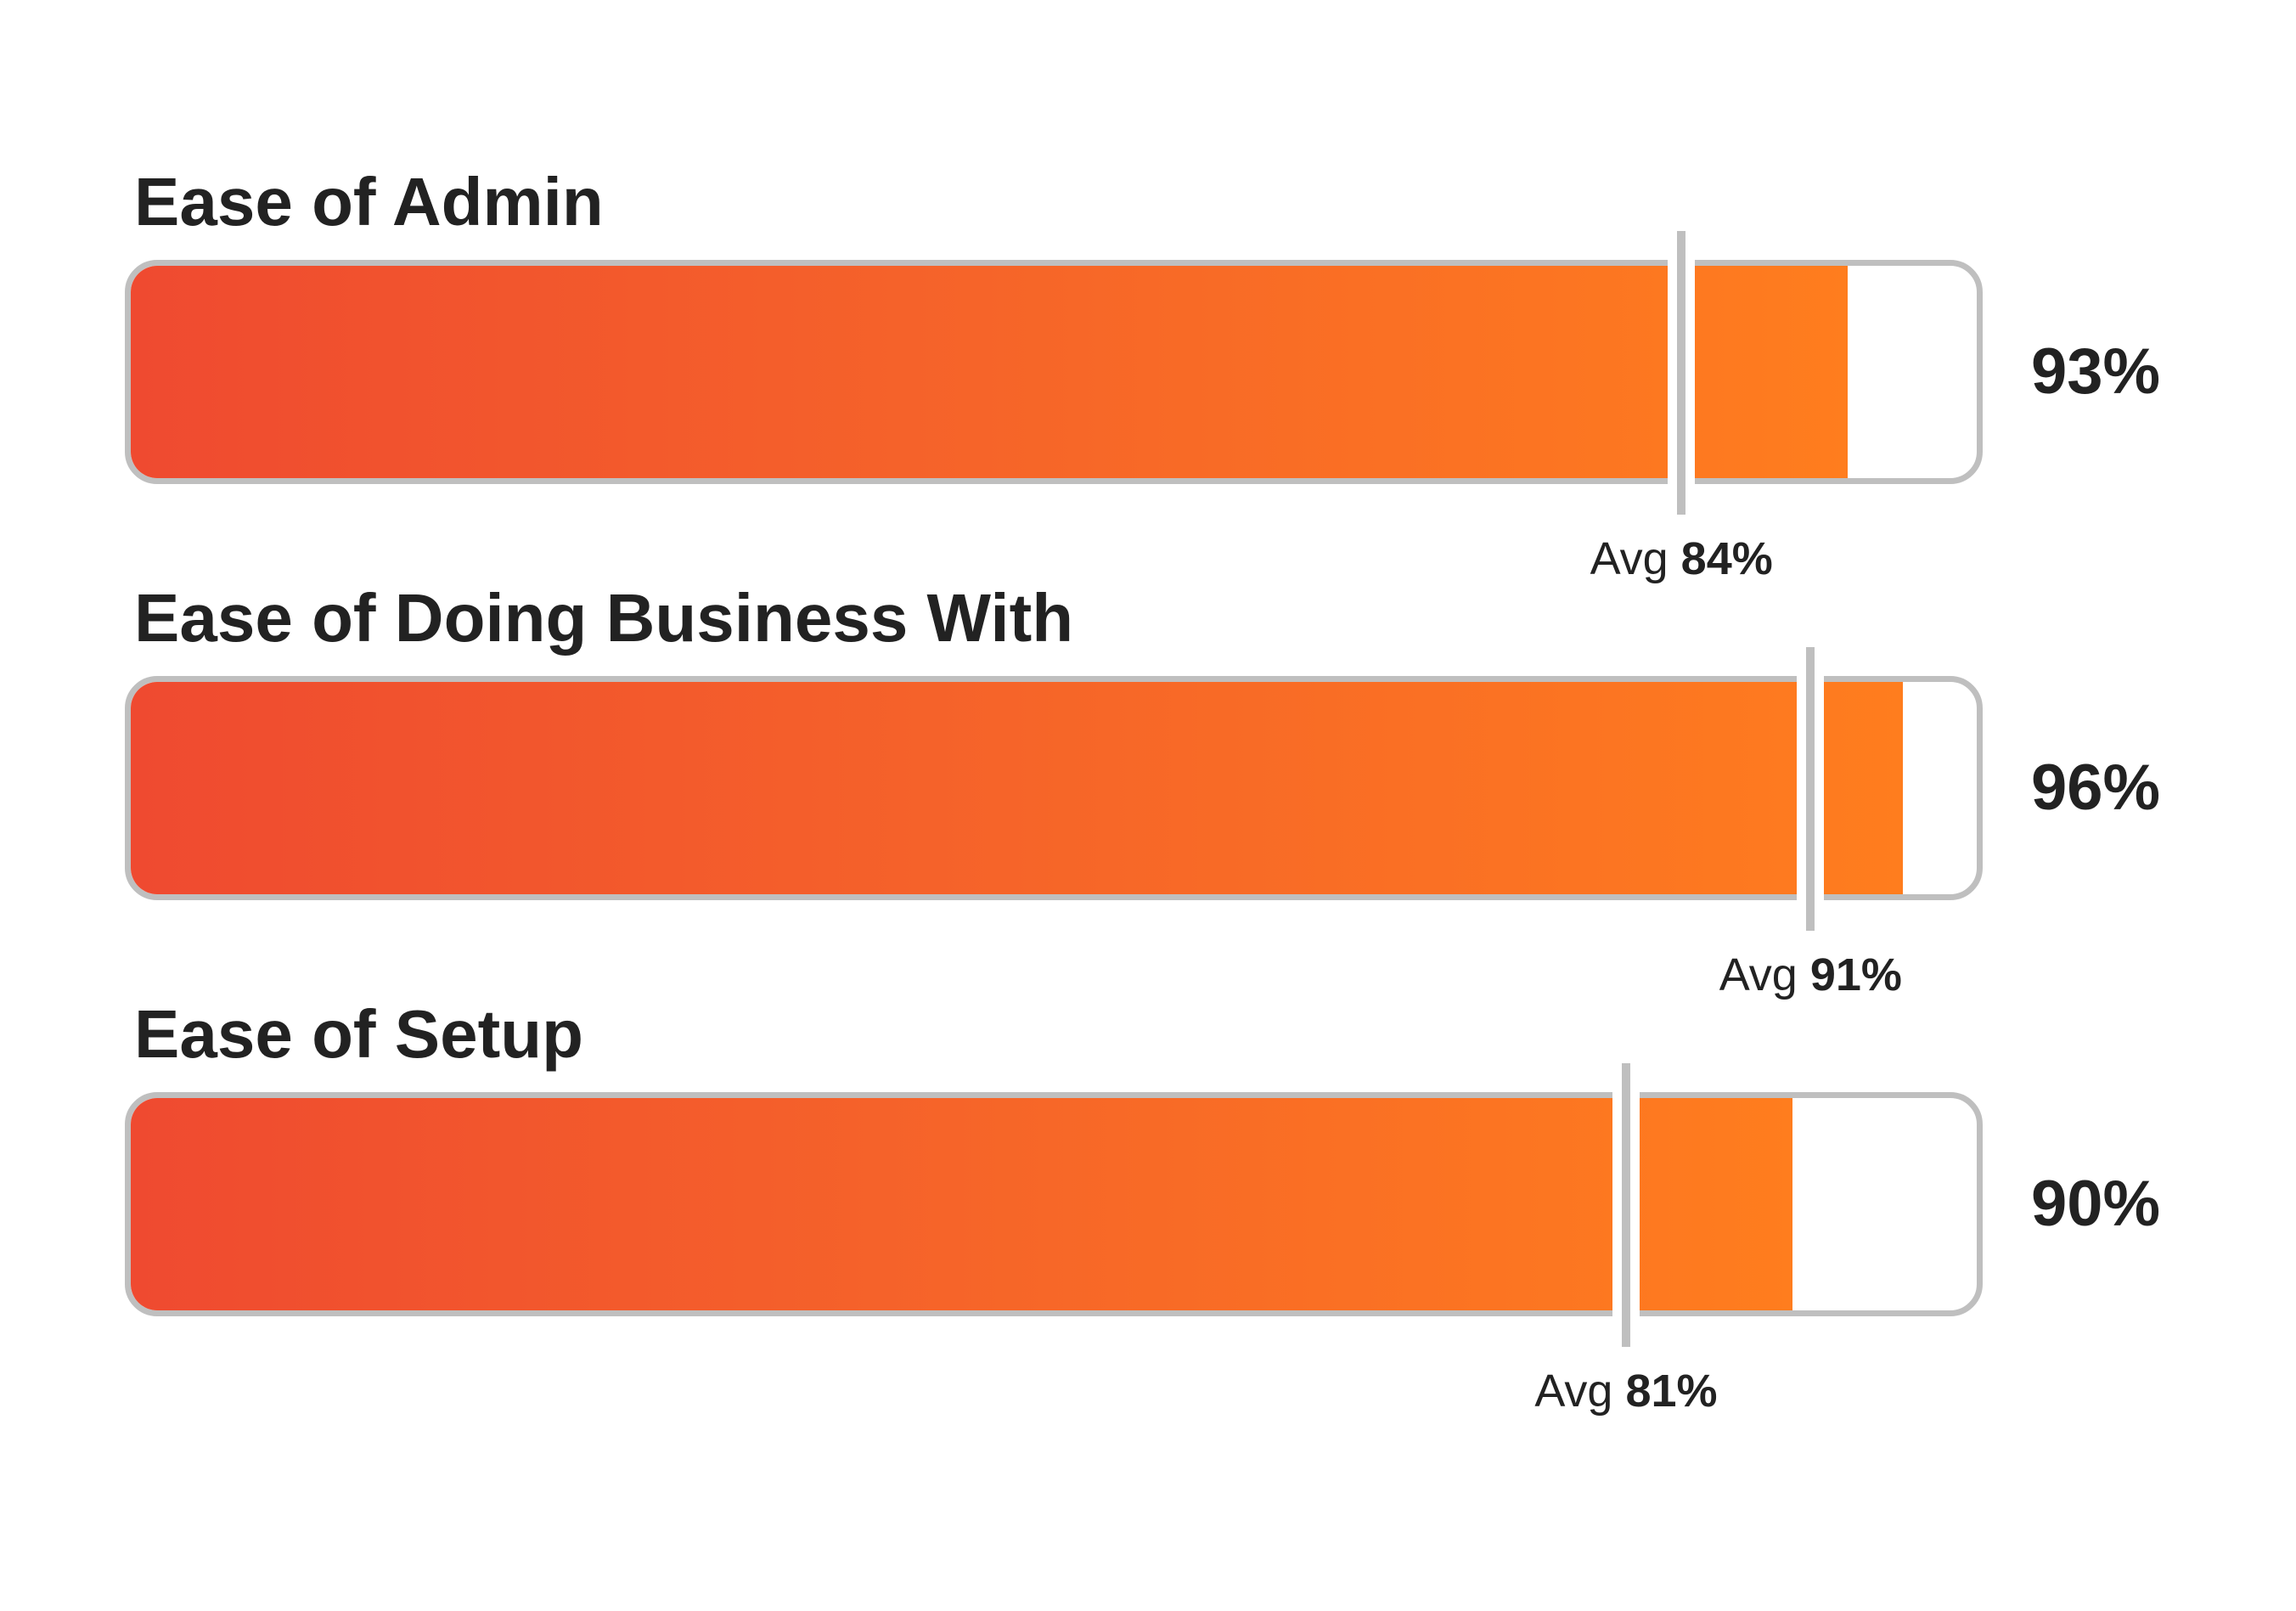 This screenshot has width=2296, height=1611. I want to click on avg-value: 81%, so click(1672, 1391).